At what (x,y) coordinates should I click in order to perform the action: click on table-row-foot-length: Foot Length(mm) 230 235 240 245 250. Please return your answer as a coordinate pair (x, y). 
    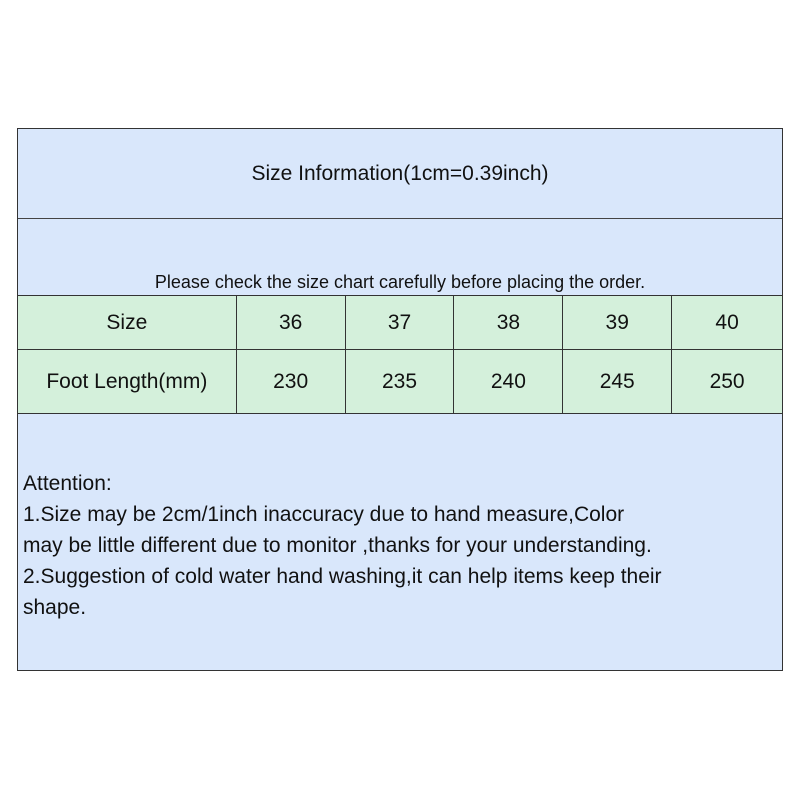
    Looking at the image, I should click on (400, 382).